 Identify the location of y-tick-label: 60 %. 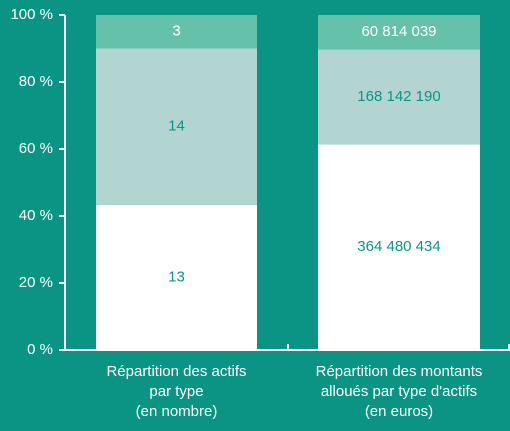
(36, 148).